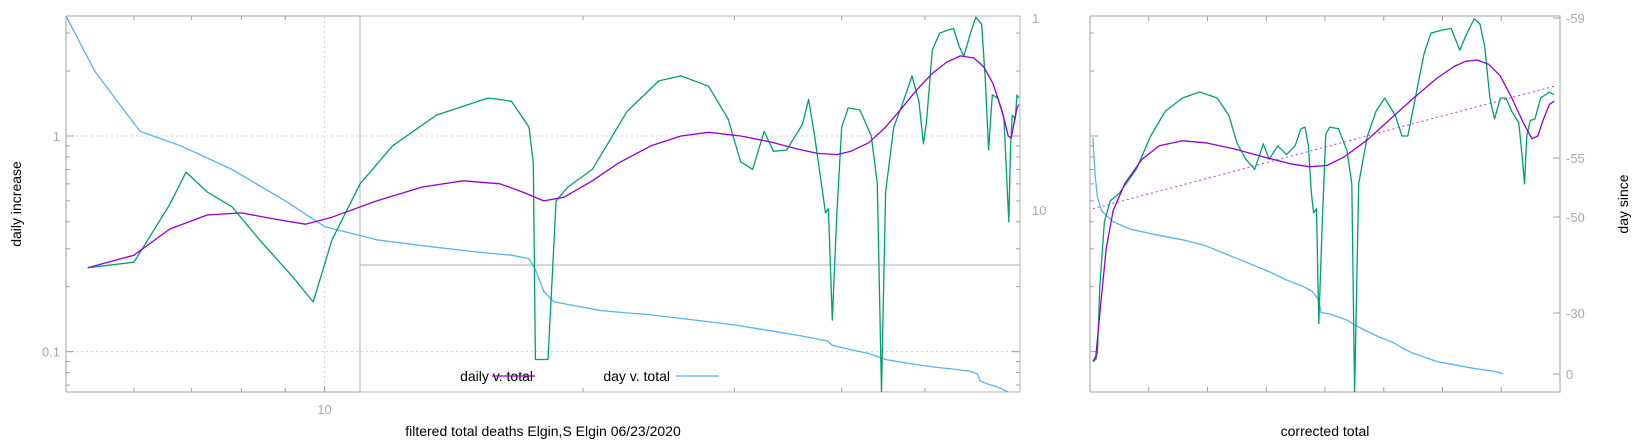 The height and width of the screenshot is (440, 1640). Describe the element at coordinates (324, 409) in the screenshot. I see `x-tick-label: 10` at that location.